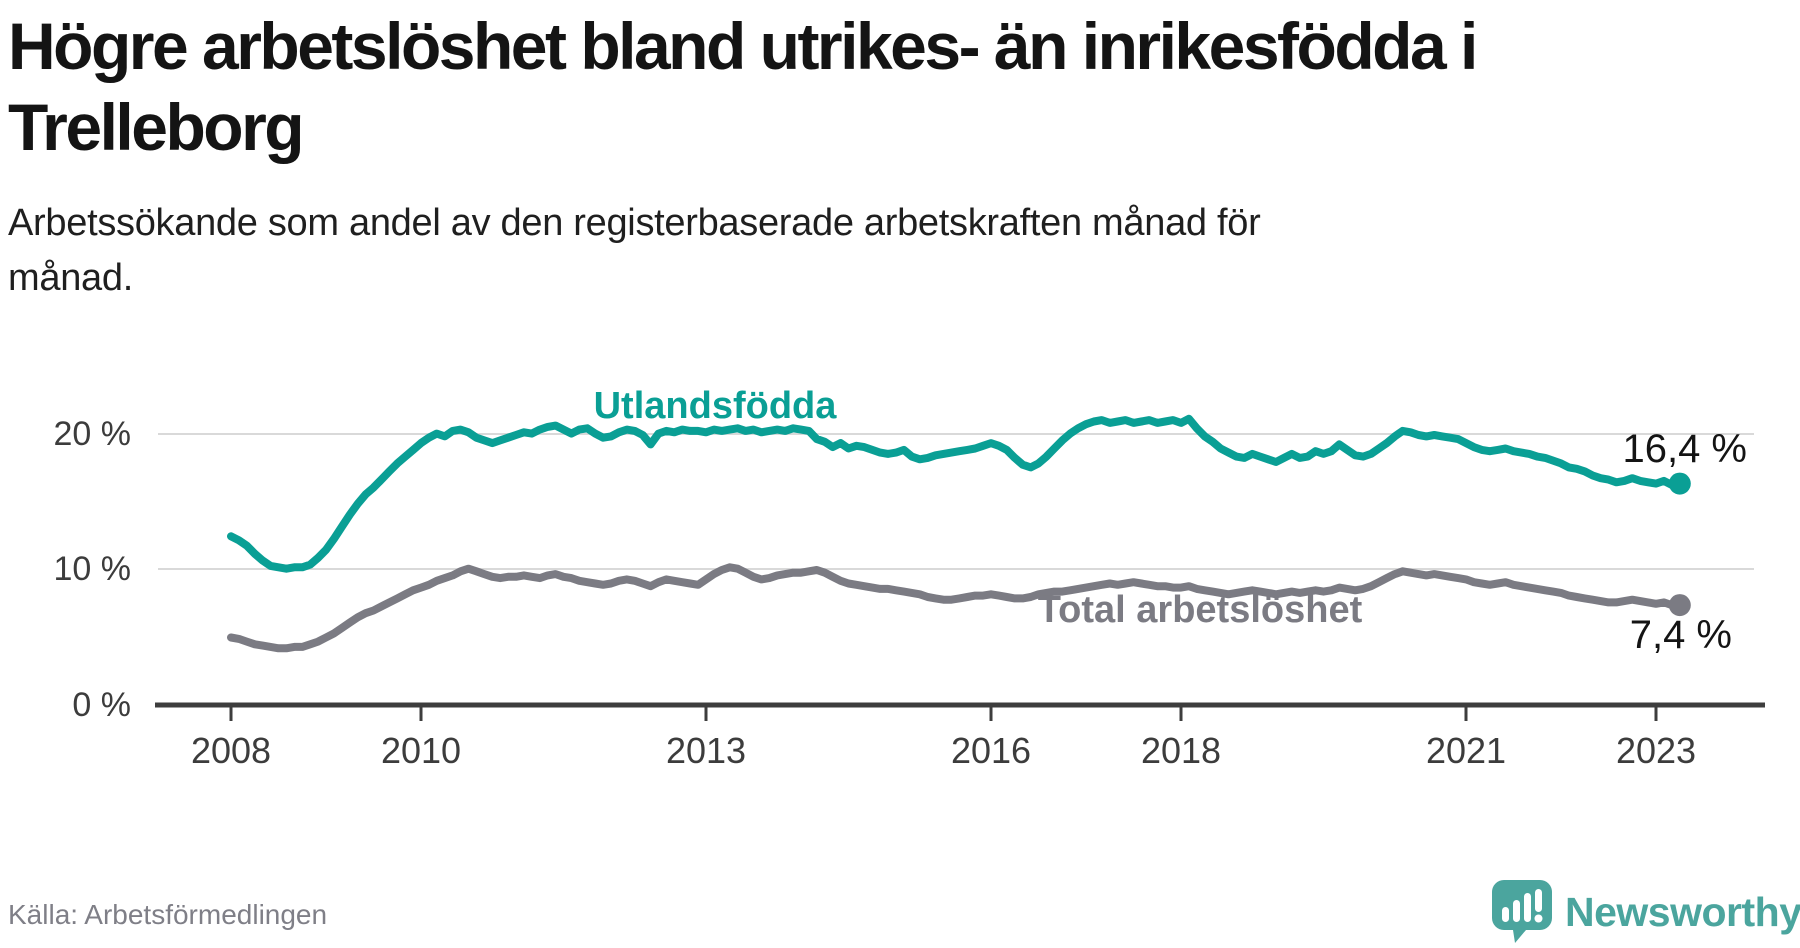 This screenshot has width=1800, height=948. What do you see at coordinates (956, 501) in the screenshot?
I see `gridlines` at bounding box center [956, 501].